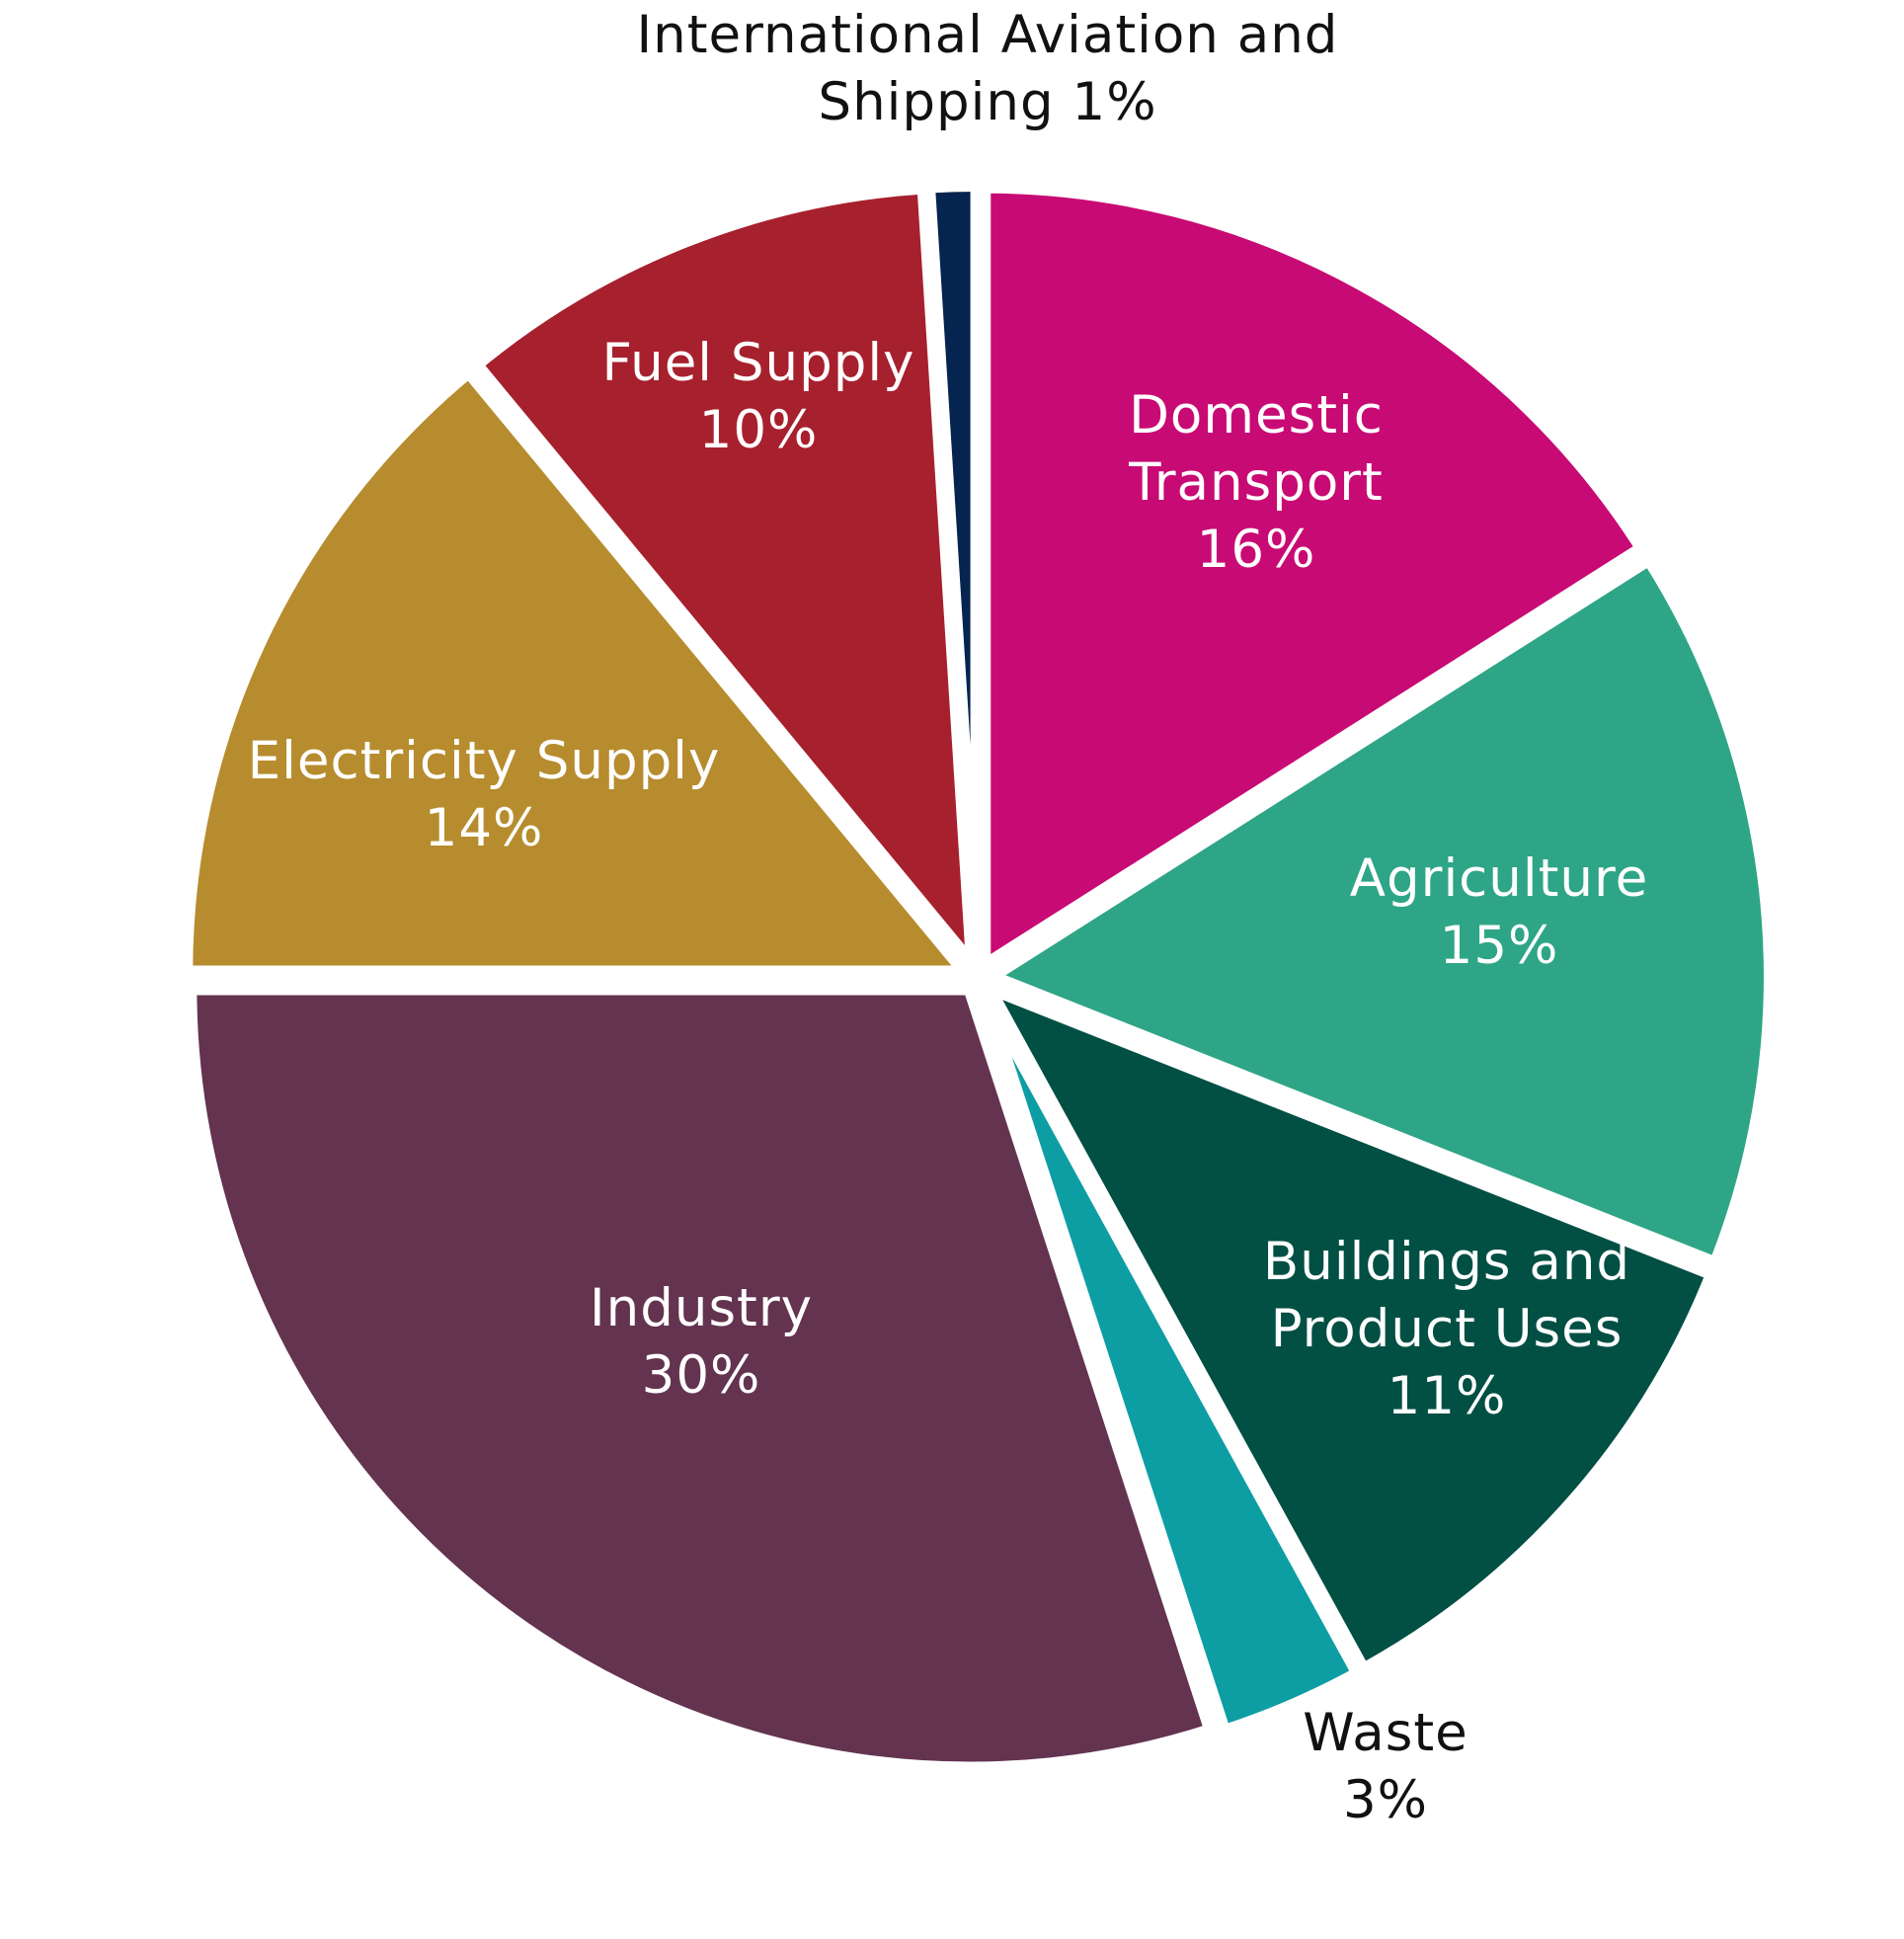  I want to click on slice-label-fuel-supply: Fuel Supply 10%, so click(758, 396).